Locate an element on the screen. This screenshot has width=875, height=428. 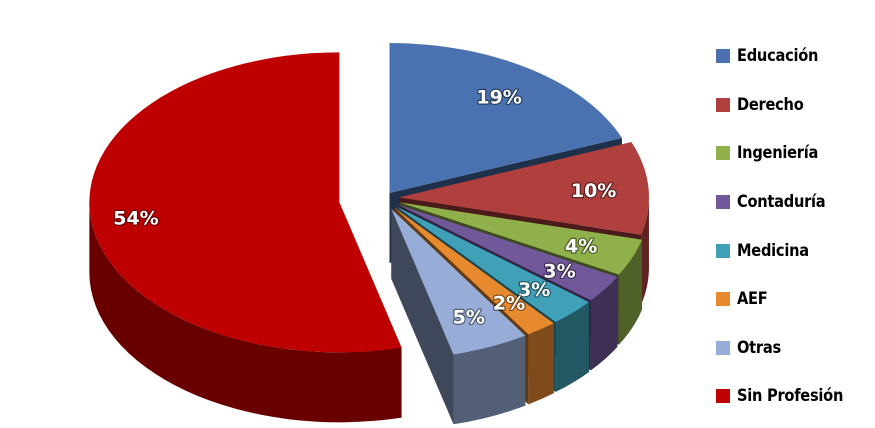
legend-item-otras: Otras is located at coordinates (795, 348).